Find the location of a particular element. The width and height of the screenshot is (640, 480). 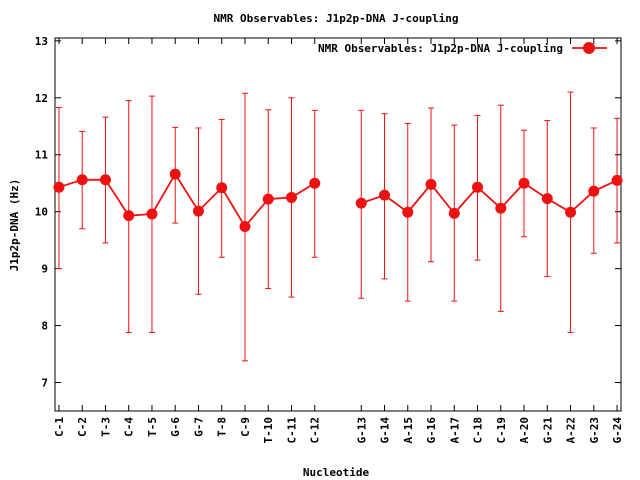

legend-label: NMR Observables: J1p2p-DNA J-coupling is located at coordinates (440, 48).